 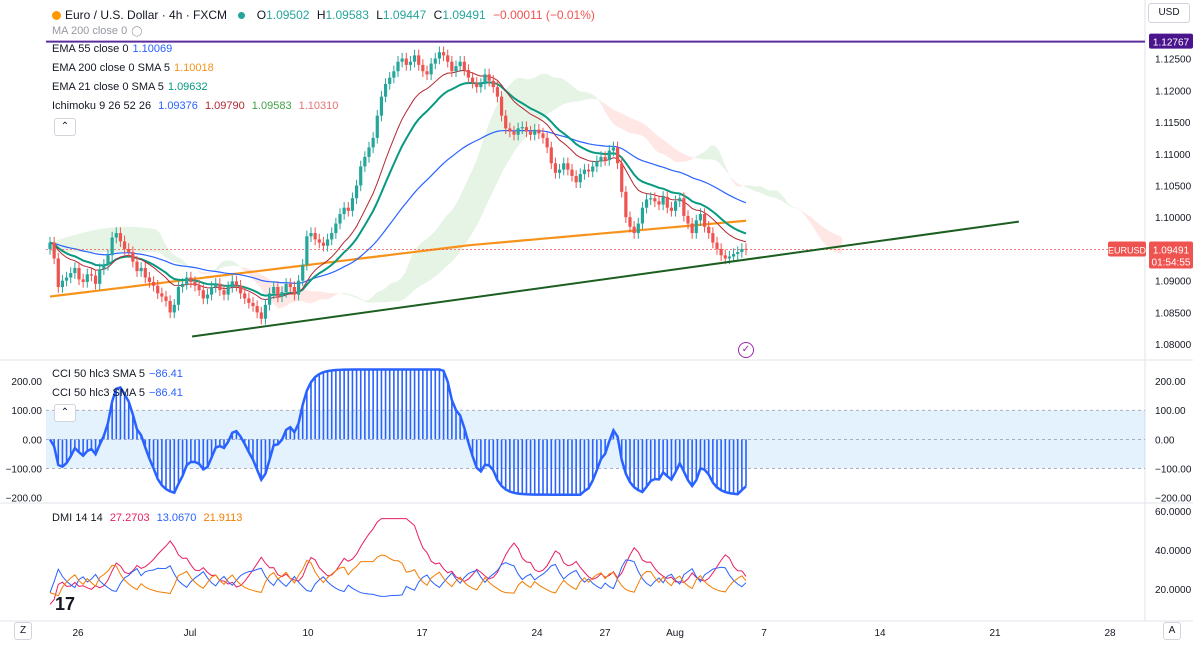 What do you see at coordinates (99, 31) in the screenshot?
I see `ma200-legend: MA 200 close 0 ◯` at bounding box center [99, 31].